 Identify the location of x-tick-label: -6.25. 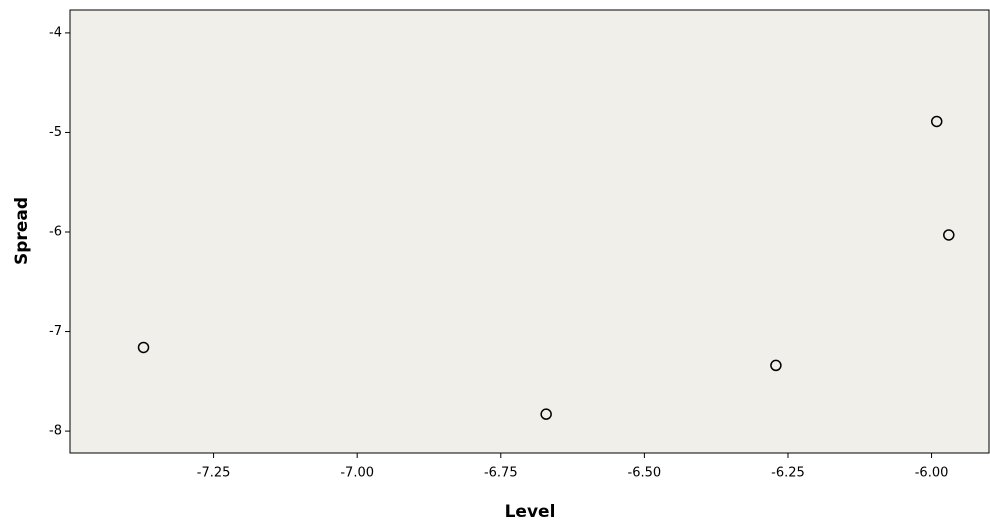
(788, 473).